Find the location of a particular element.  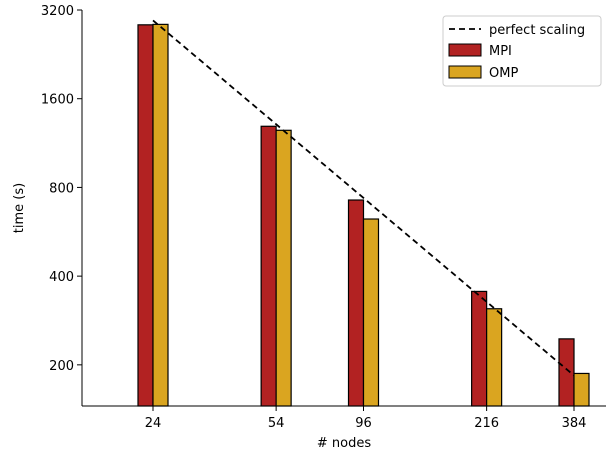

legend-perfect-scaling-label: perfect scaling is located at coordinates (537, 30).